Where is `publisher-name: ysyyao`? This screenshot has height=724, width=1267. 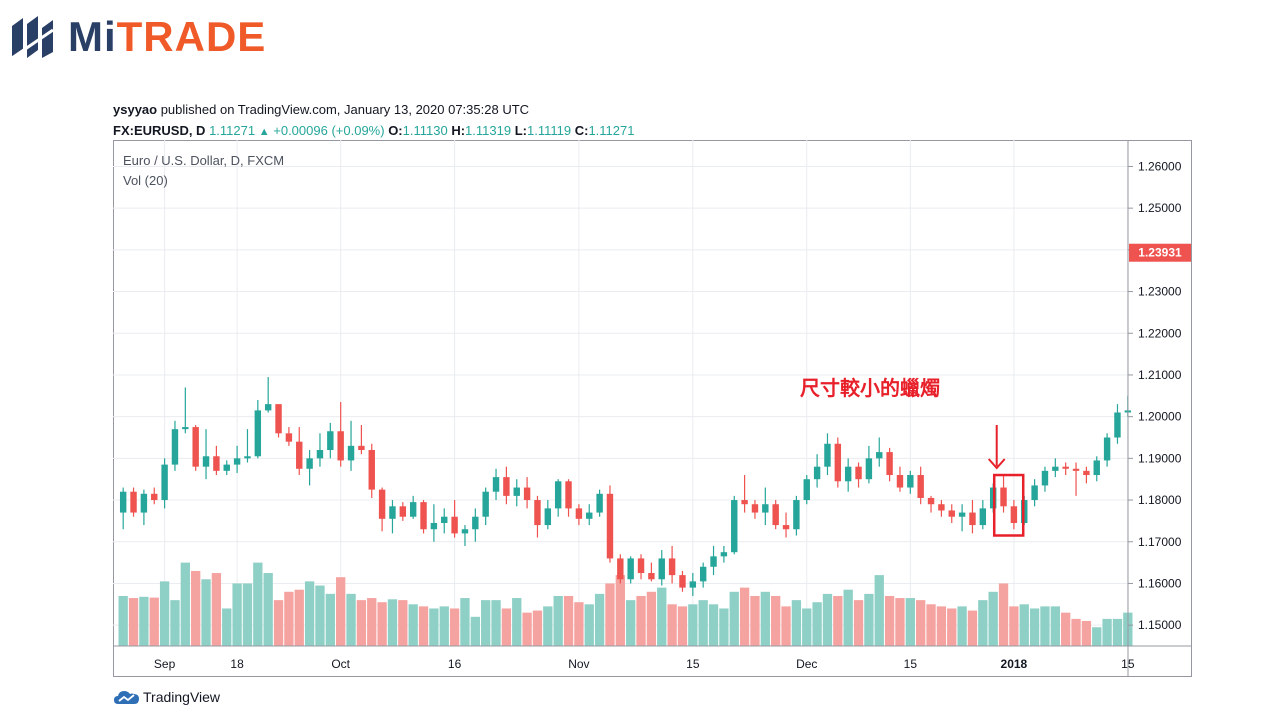 publisher-name: ysyyao is located at coordinates (135, 109).